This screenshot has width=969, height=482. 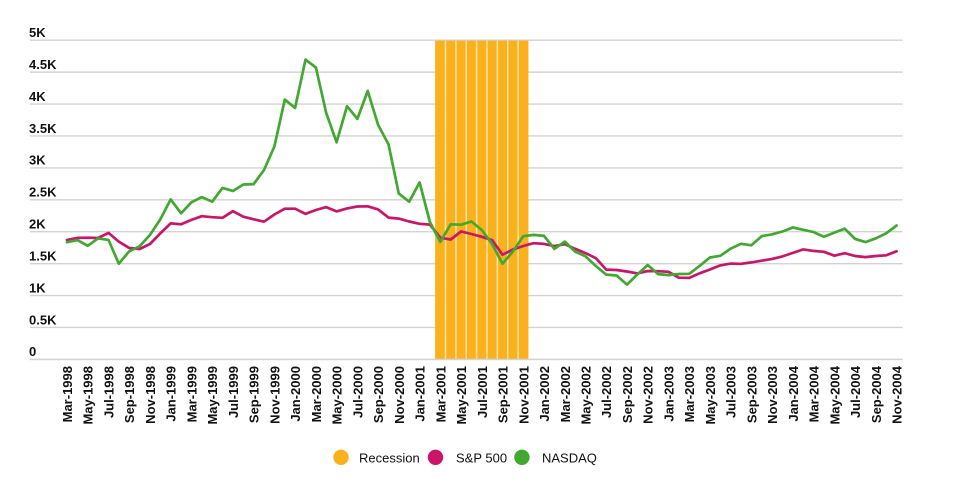 I want to click on svg-text: Sep-2001, so click(x=503, y=394).